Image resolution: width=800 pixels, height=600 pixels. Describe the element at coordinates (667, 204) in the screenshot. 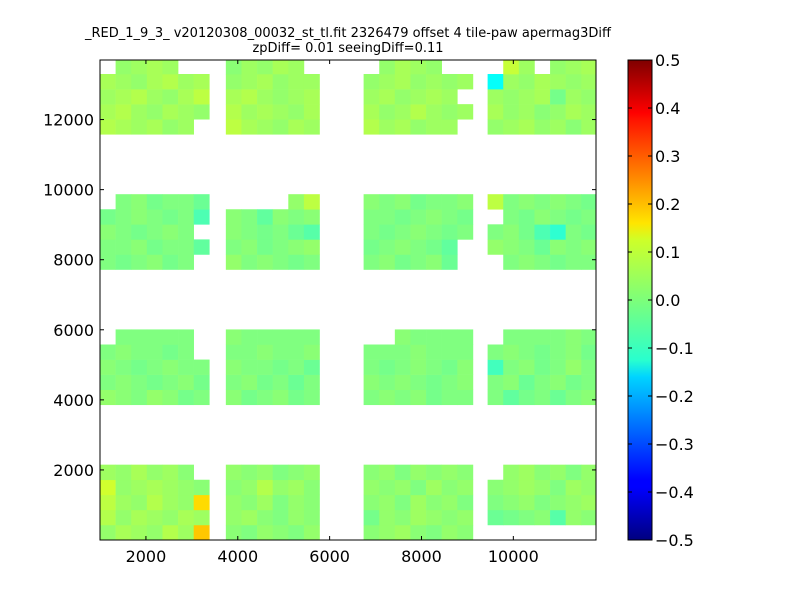

I see `colorbar-tick-label: 0.2` at that location.